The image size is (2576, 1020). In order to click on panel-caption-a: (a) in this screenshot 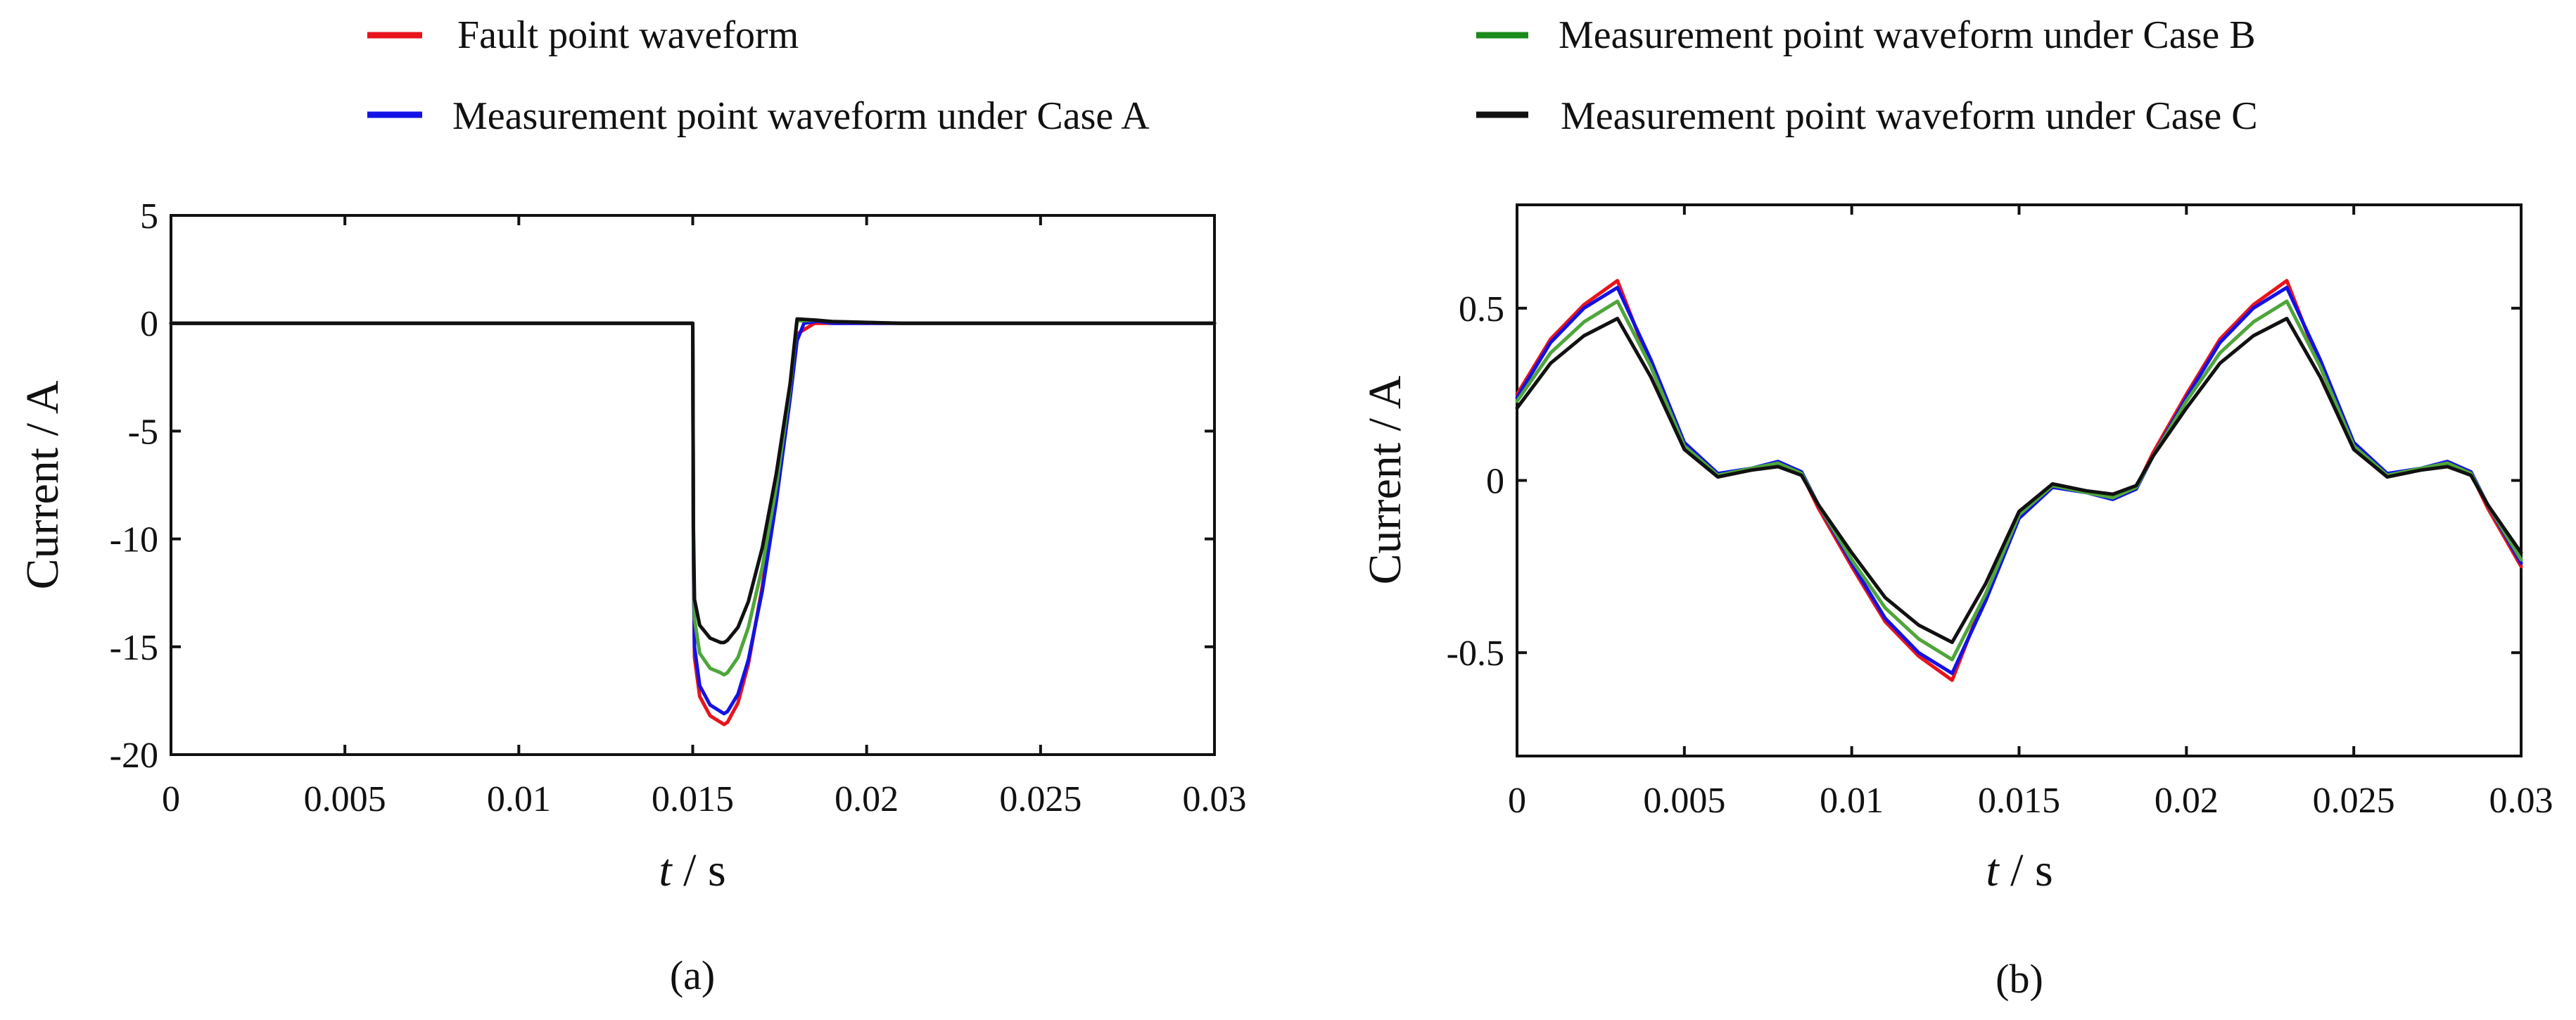, I will do `click(692, 975)`.